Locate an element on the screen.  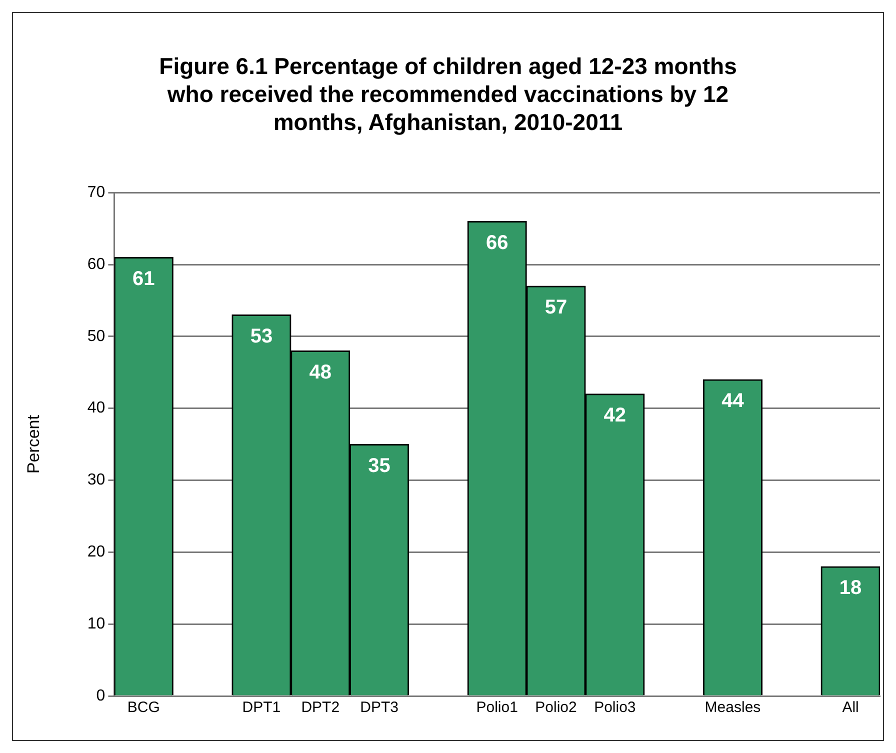
data-label: 42 is located at coordinates (615, 415).